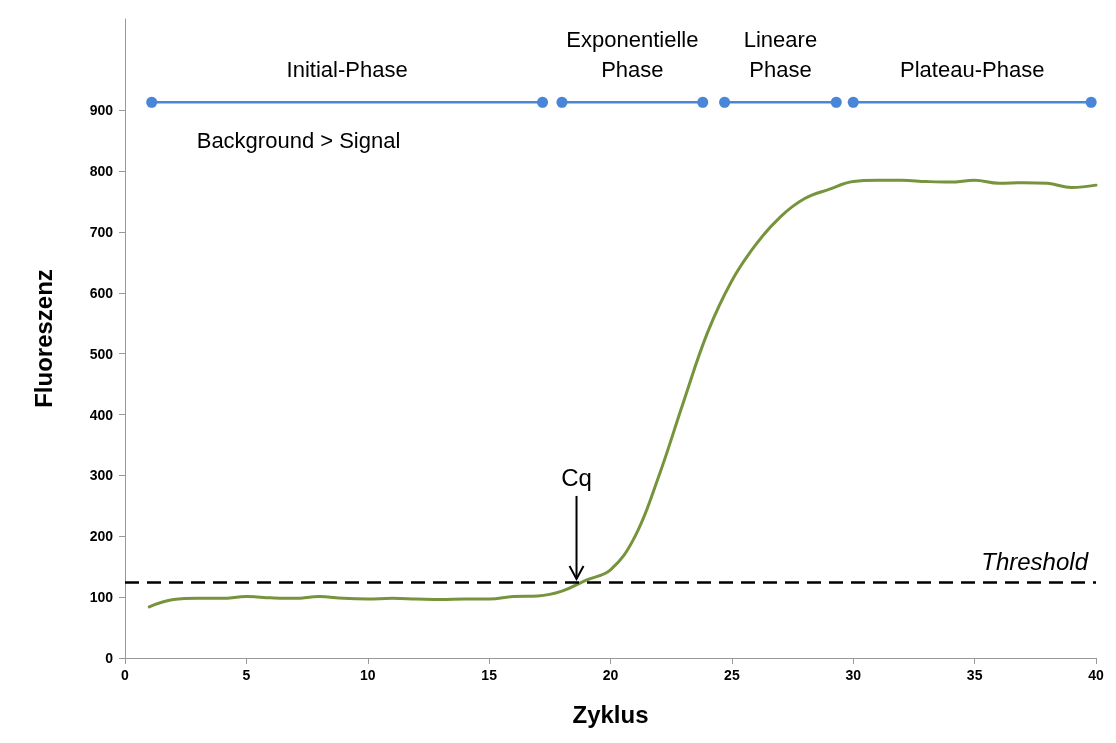 This screenshot has height=743, width=1116. I want to click on y-tick-label: 300, so click(101, 475).